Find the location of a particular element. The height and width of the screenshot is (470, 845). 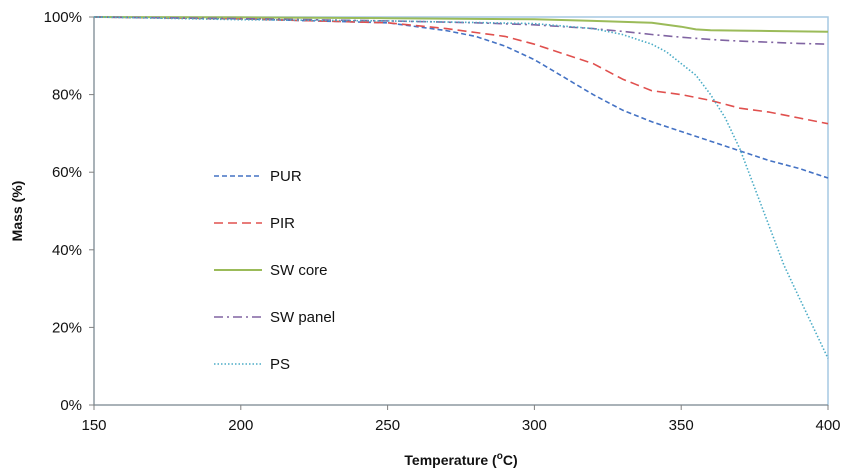

x-axis-title: Temperature (oC) is located at coordinates (460, 459).